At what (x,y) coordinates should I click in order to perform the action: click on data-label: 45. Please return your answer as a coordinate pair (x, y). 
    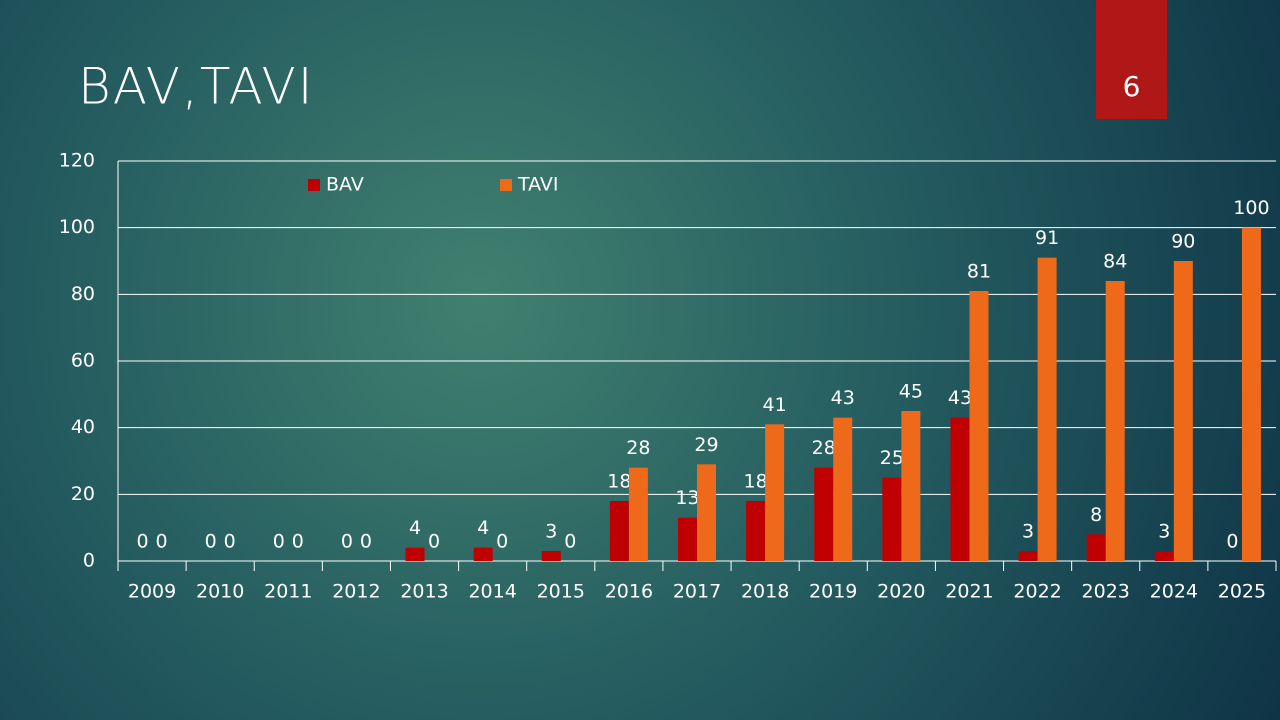
    Looking at the image, I should click on (911, 392).